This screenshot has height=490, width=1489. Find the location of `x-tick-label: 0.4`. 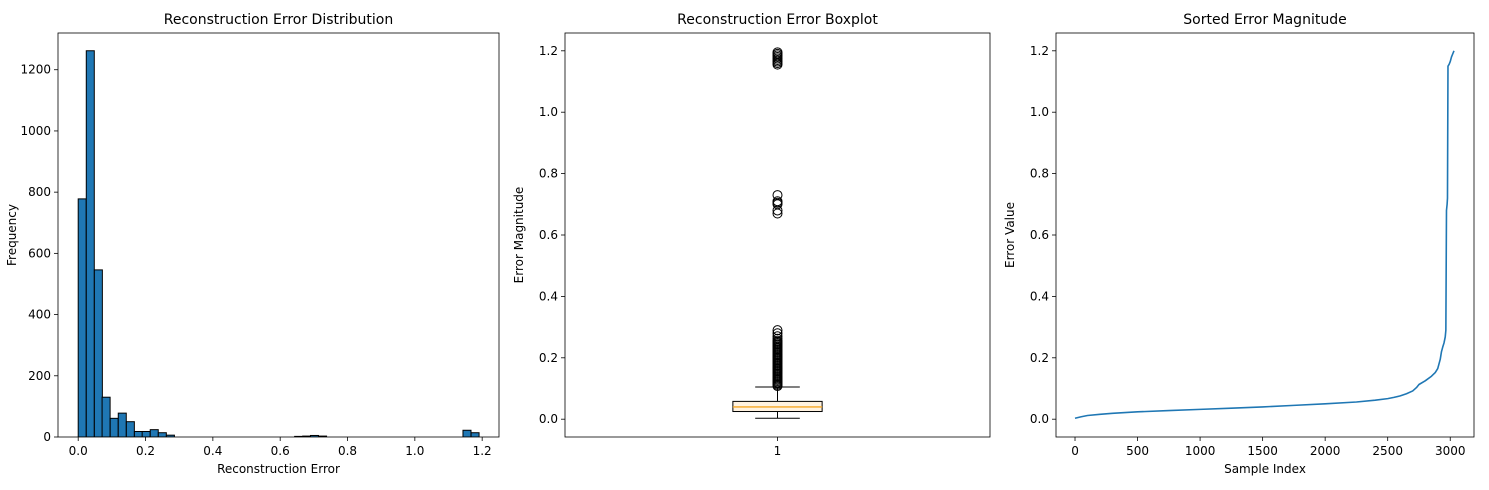

x-tick-label: 0.4 is located at coordinates (212, 451).